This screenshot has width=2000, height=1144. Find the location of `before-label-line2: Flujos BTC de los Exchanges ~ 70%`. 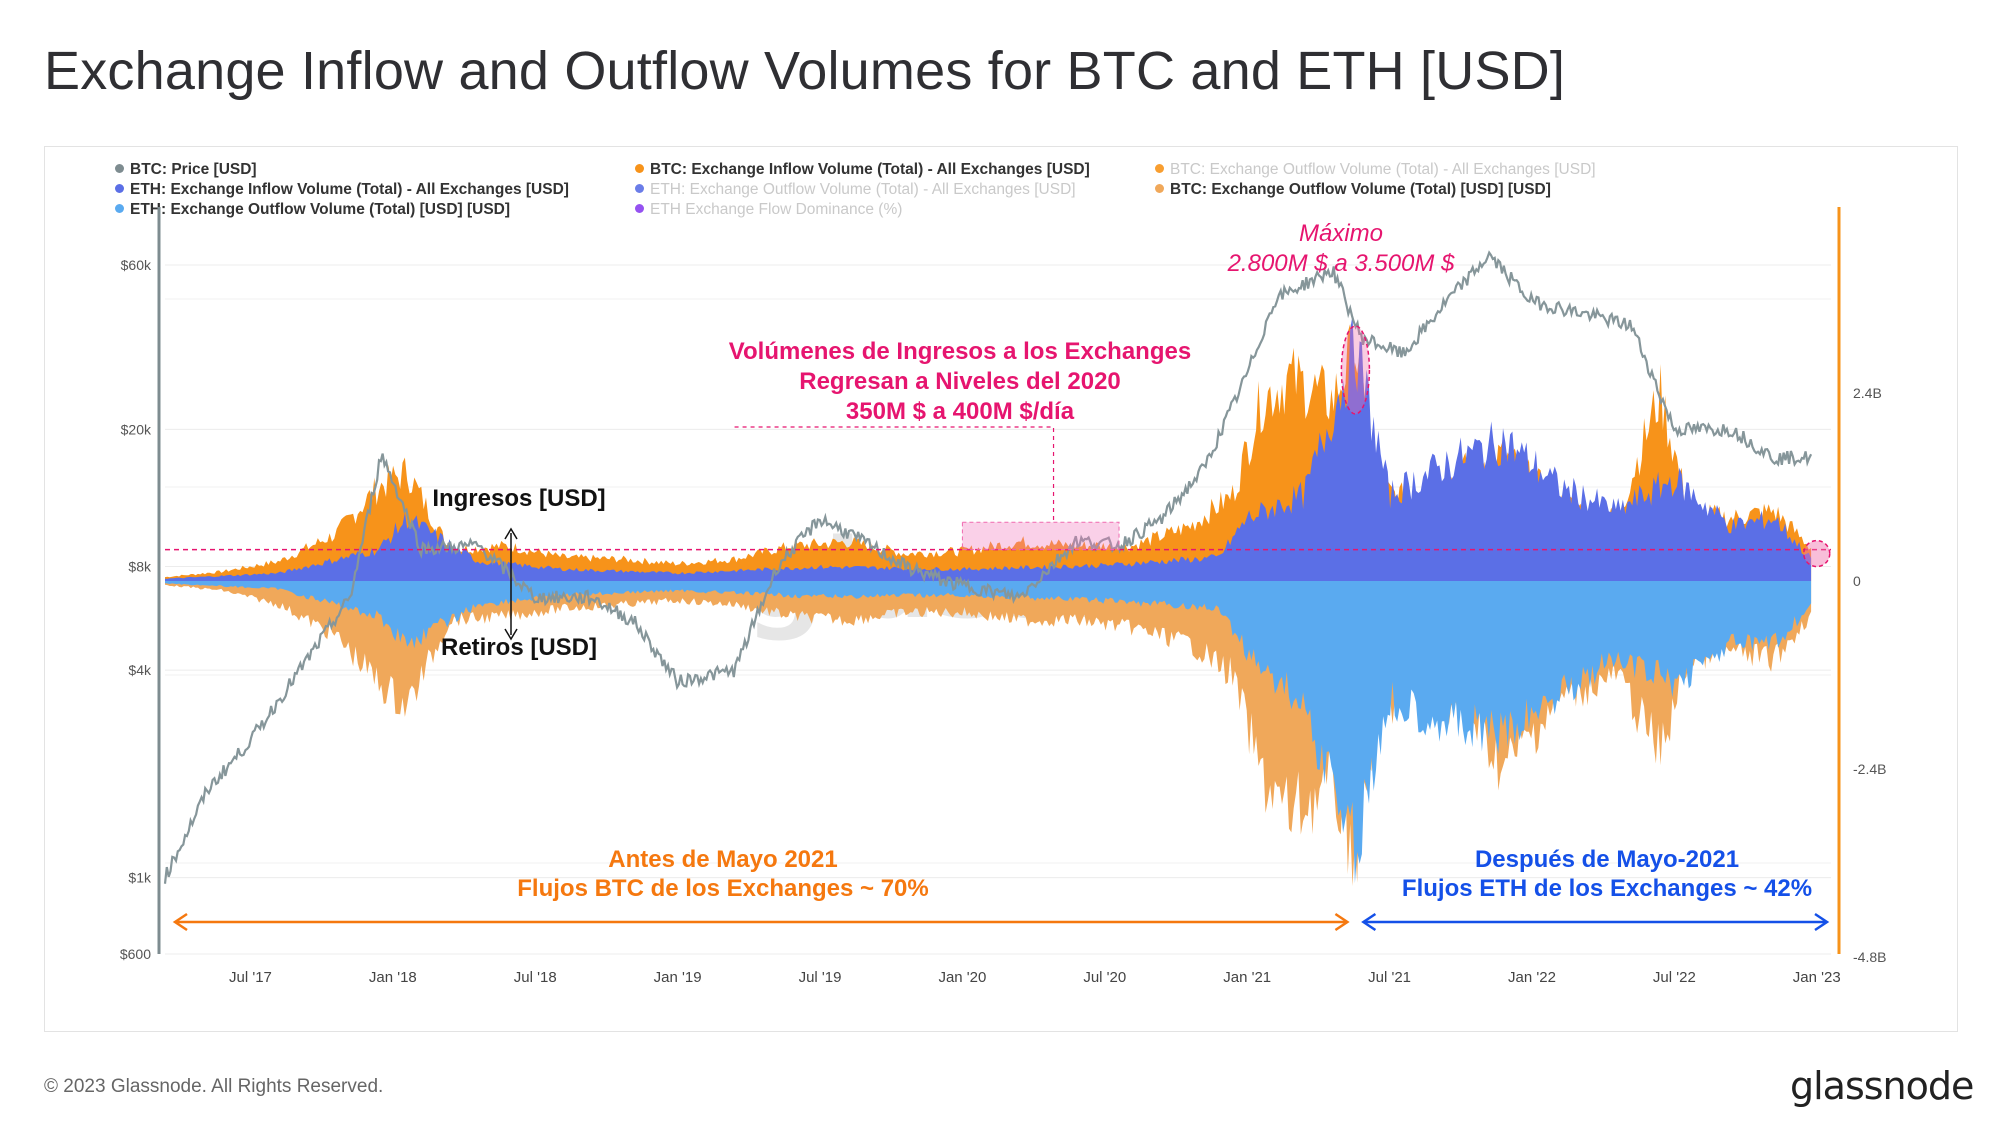

before-label-line2: Flujos BTC de los Exchanges ~ 70% is located at coordinates (722, 888).